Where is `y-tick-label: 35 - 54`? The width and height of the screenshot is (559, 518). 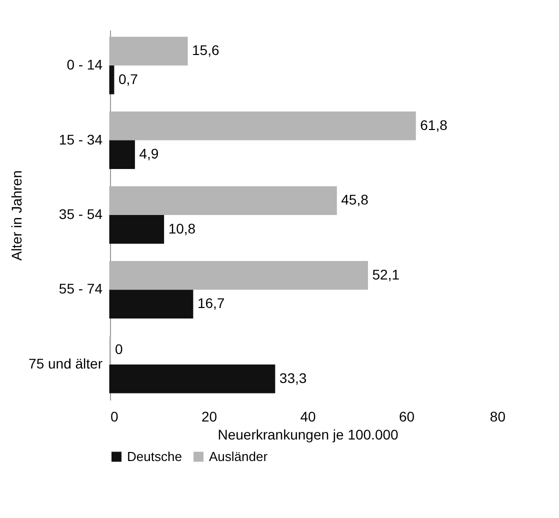
y-tick-label: 35 - 54 is located at coordinates (80, 214).